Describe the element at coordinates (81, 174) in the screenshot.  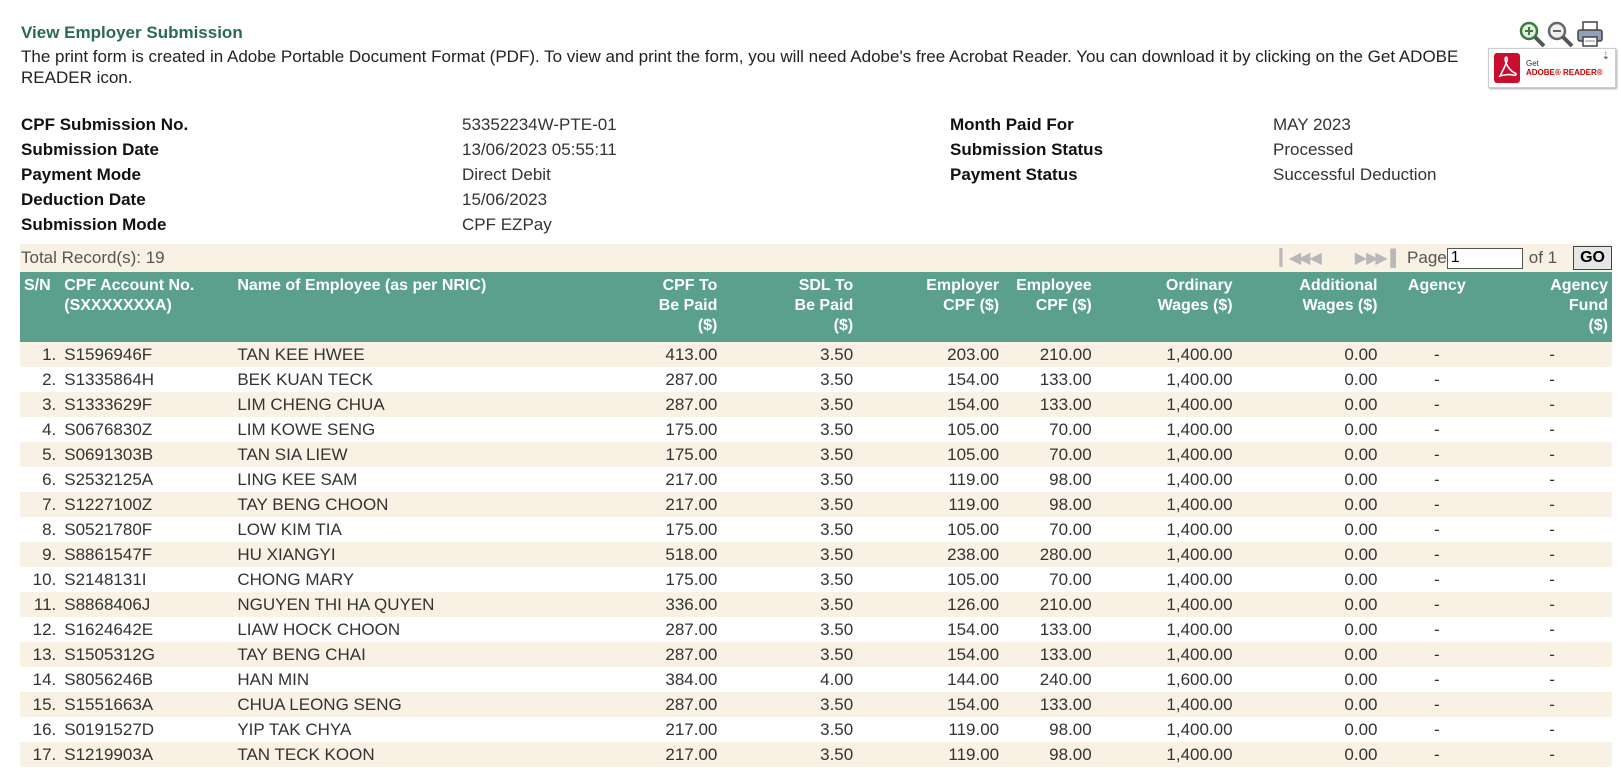
I see `info-label: Payment Mode` at that location.